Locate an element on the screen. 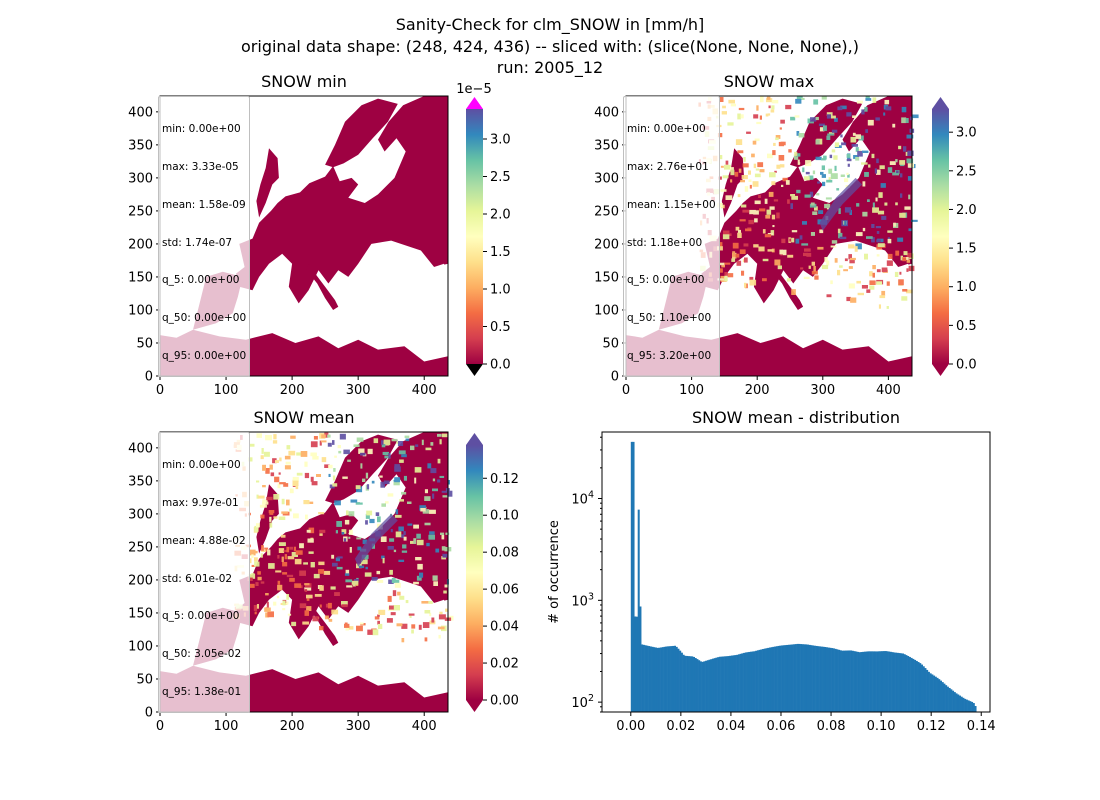 This screenshot has width=1100, height=800. colorbar is located at coordinates (474, 572).